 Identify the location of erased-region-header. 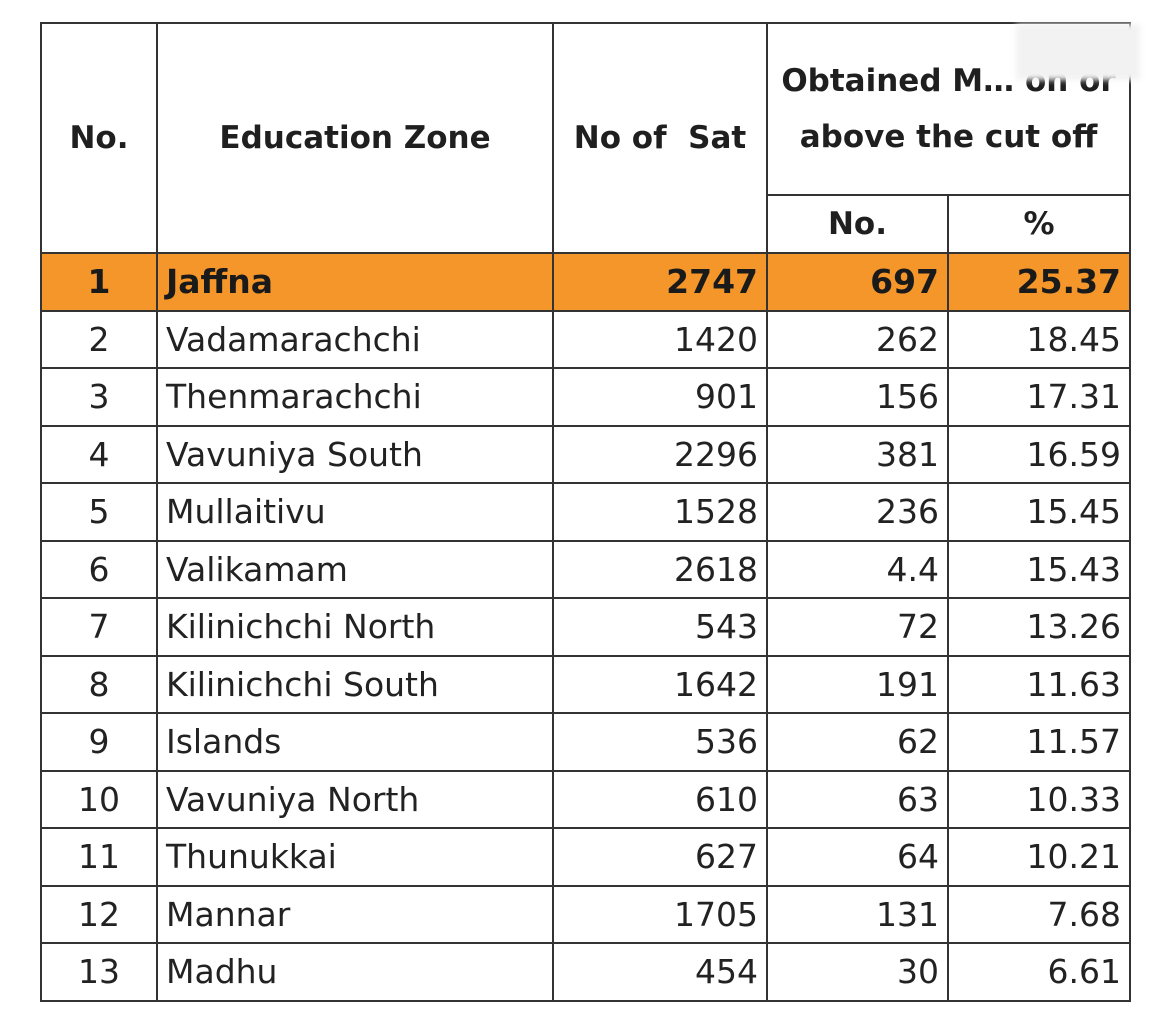
(1078, 52).